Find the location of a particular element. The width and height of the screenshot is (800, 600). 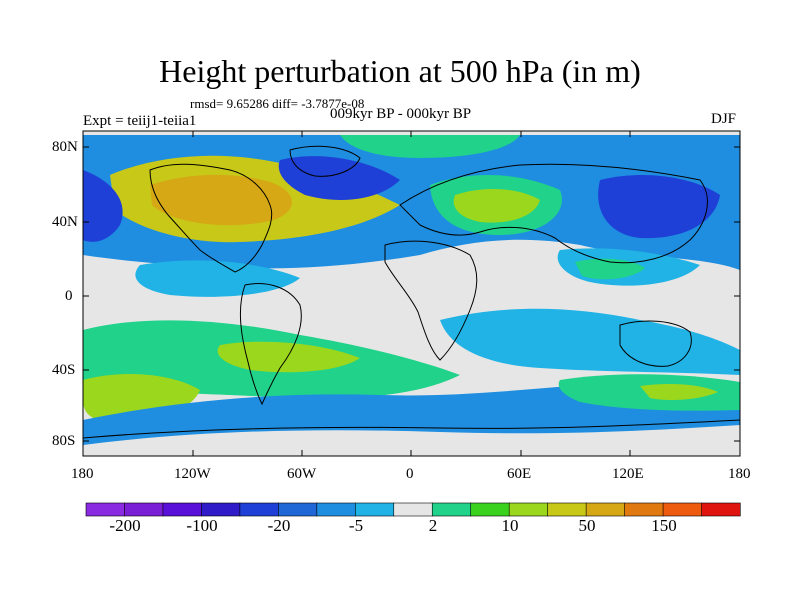

contour-arctic-low is located at coordinates (339, 178).